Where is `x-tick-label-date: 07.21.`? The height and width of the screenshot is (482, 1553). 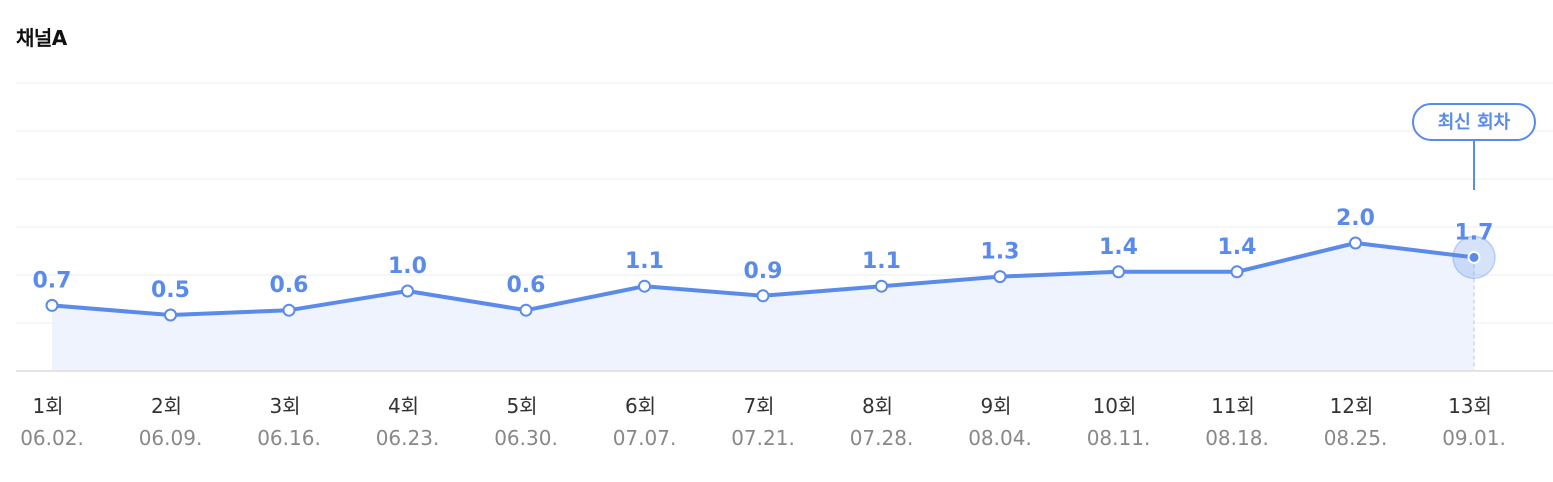 x-tick-label-date: 07.21. is located at coordinates (763, 438).